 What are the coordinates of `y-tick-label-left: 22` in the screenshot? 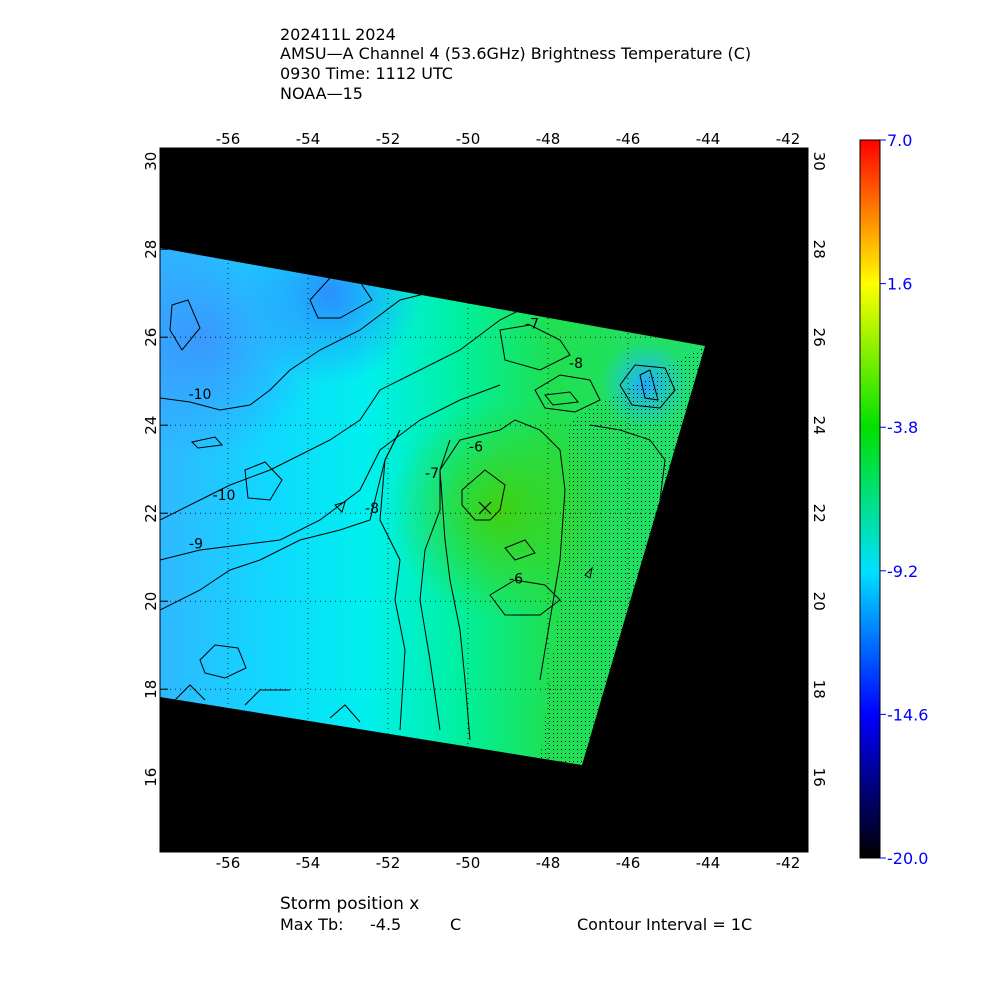 It's located at (151, 513).